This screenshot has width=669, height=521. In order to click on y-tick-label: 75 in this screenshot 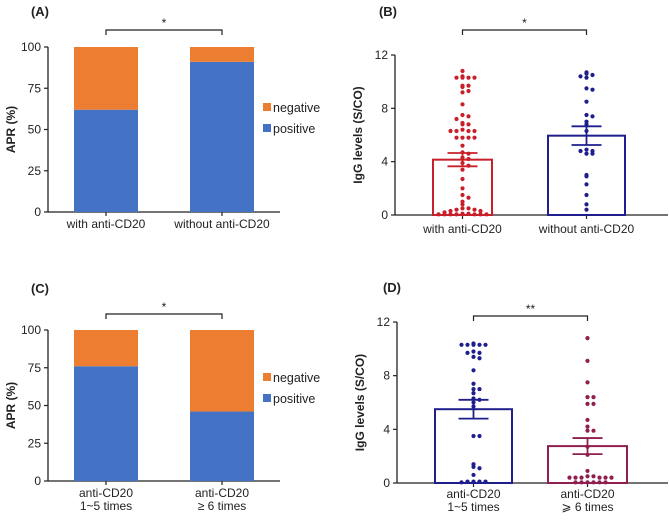, I will do `click(35, 88)`.